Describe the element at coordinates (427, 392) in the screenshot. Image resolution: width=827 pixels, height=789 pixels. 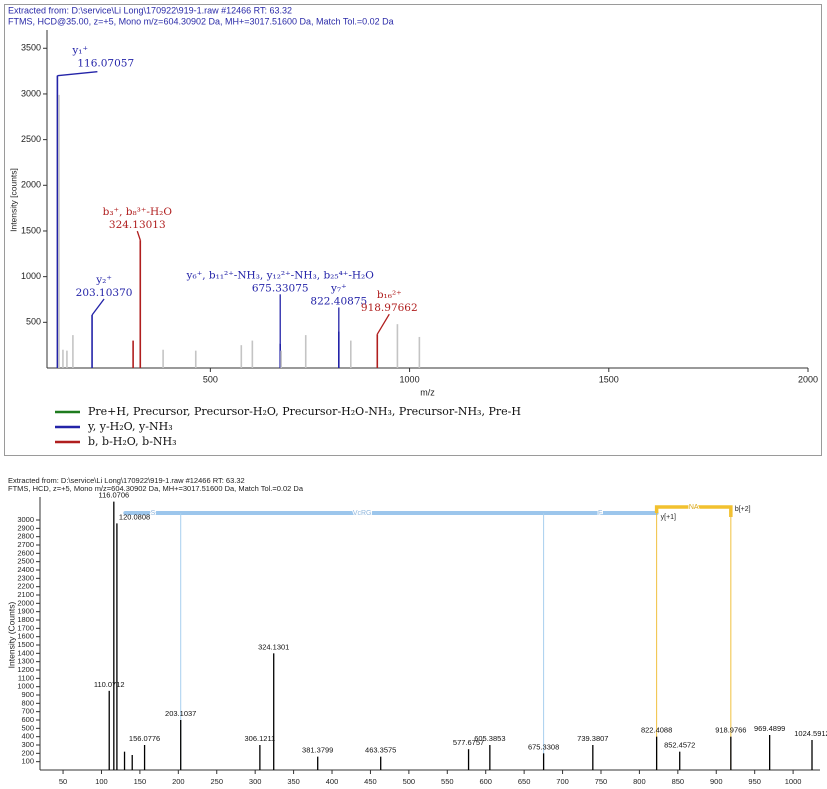
I see `x-axis-label: m/z` at that location.